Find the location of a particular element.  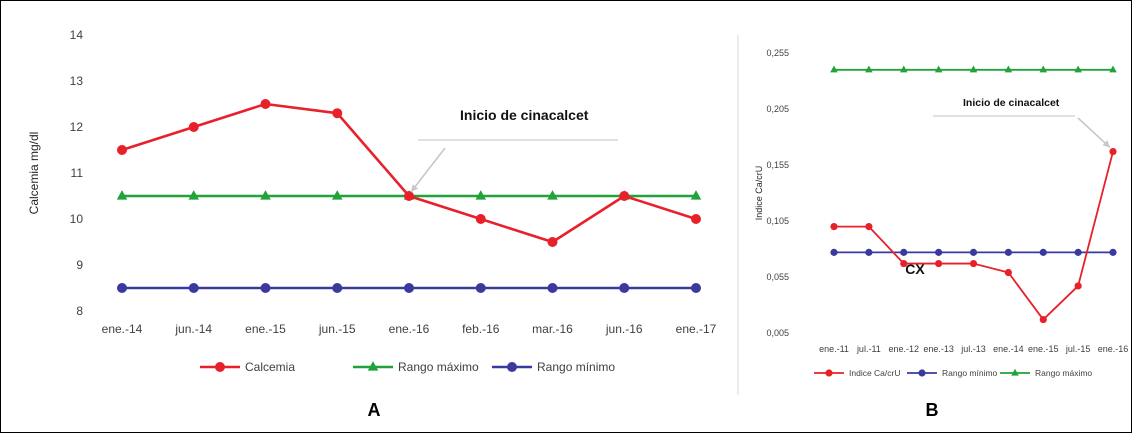

x-tick-label: ene.-11 is located at coordinates (834, 349).